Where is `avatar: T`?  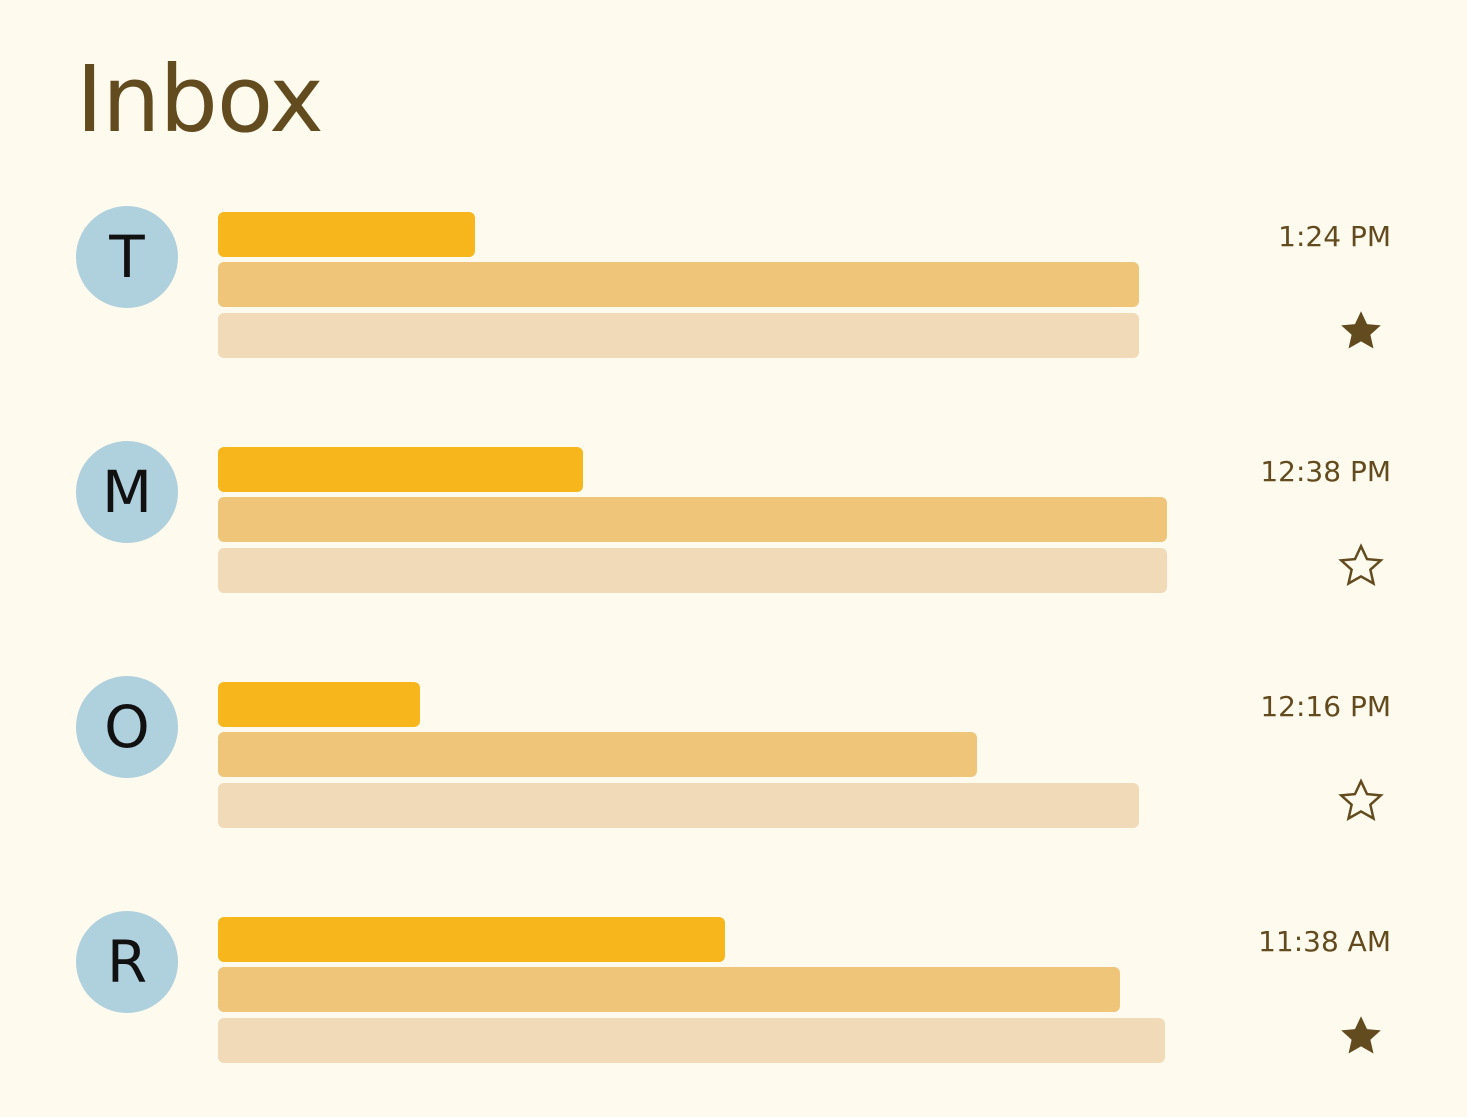
avatar: T is located at coordinates (127, 257).